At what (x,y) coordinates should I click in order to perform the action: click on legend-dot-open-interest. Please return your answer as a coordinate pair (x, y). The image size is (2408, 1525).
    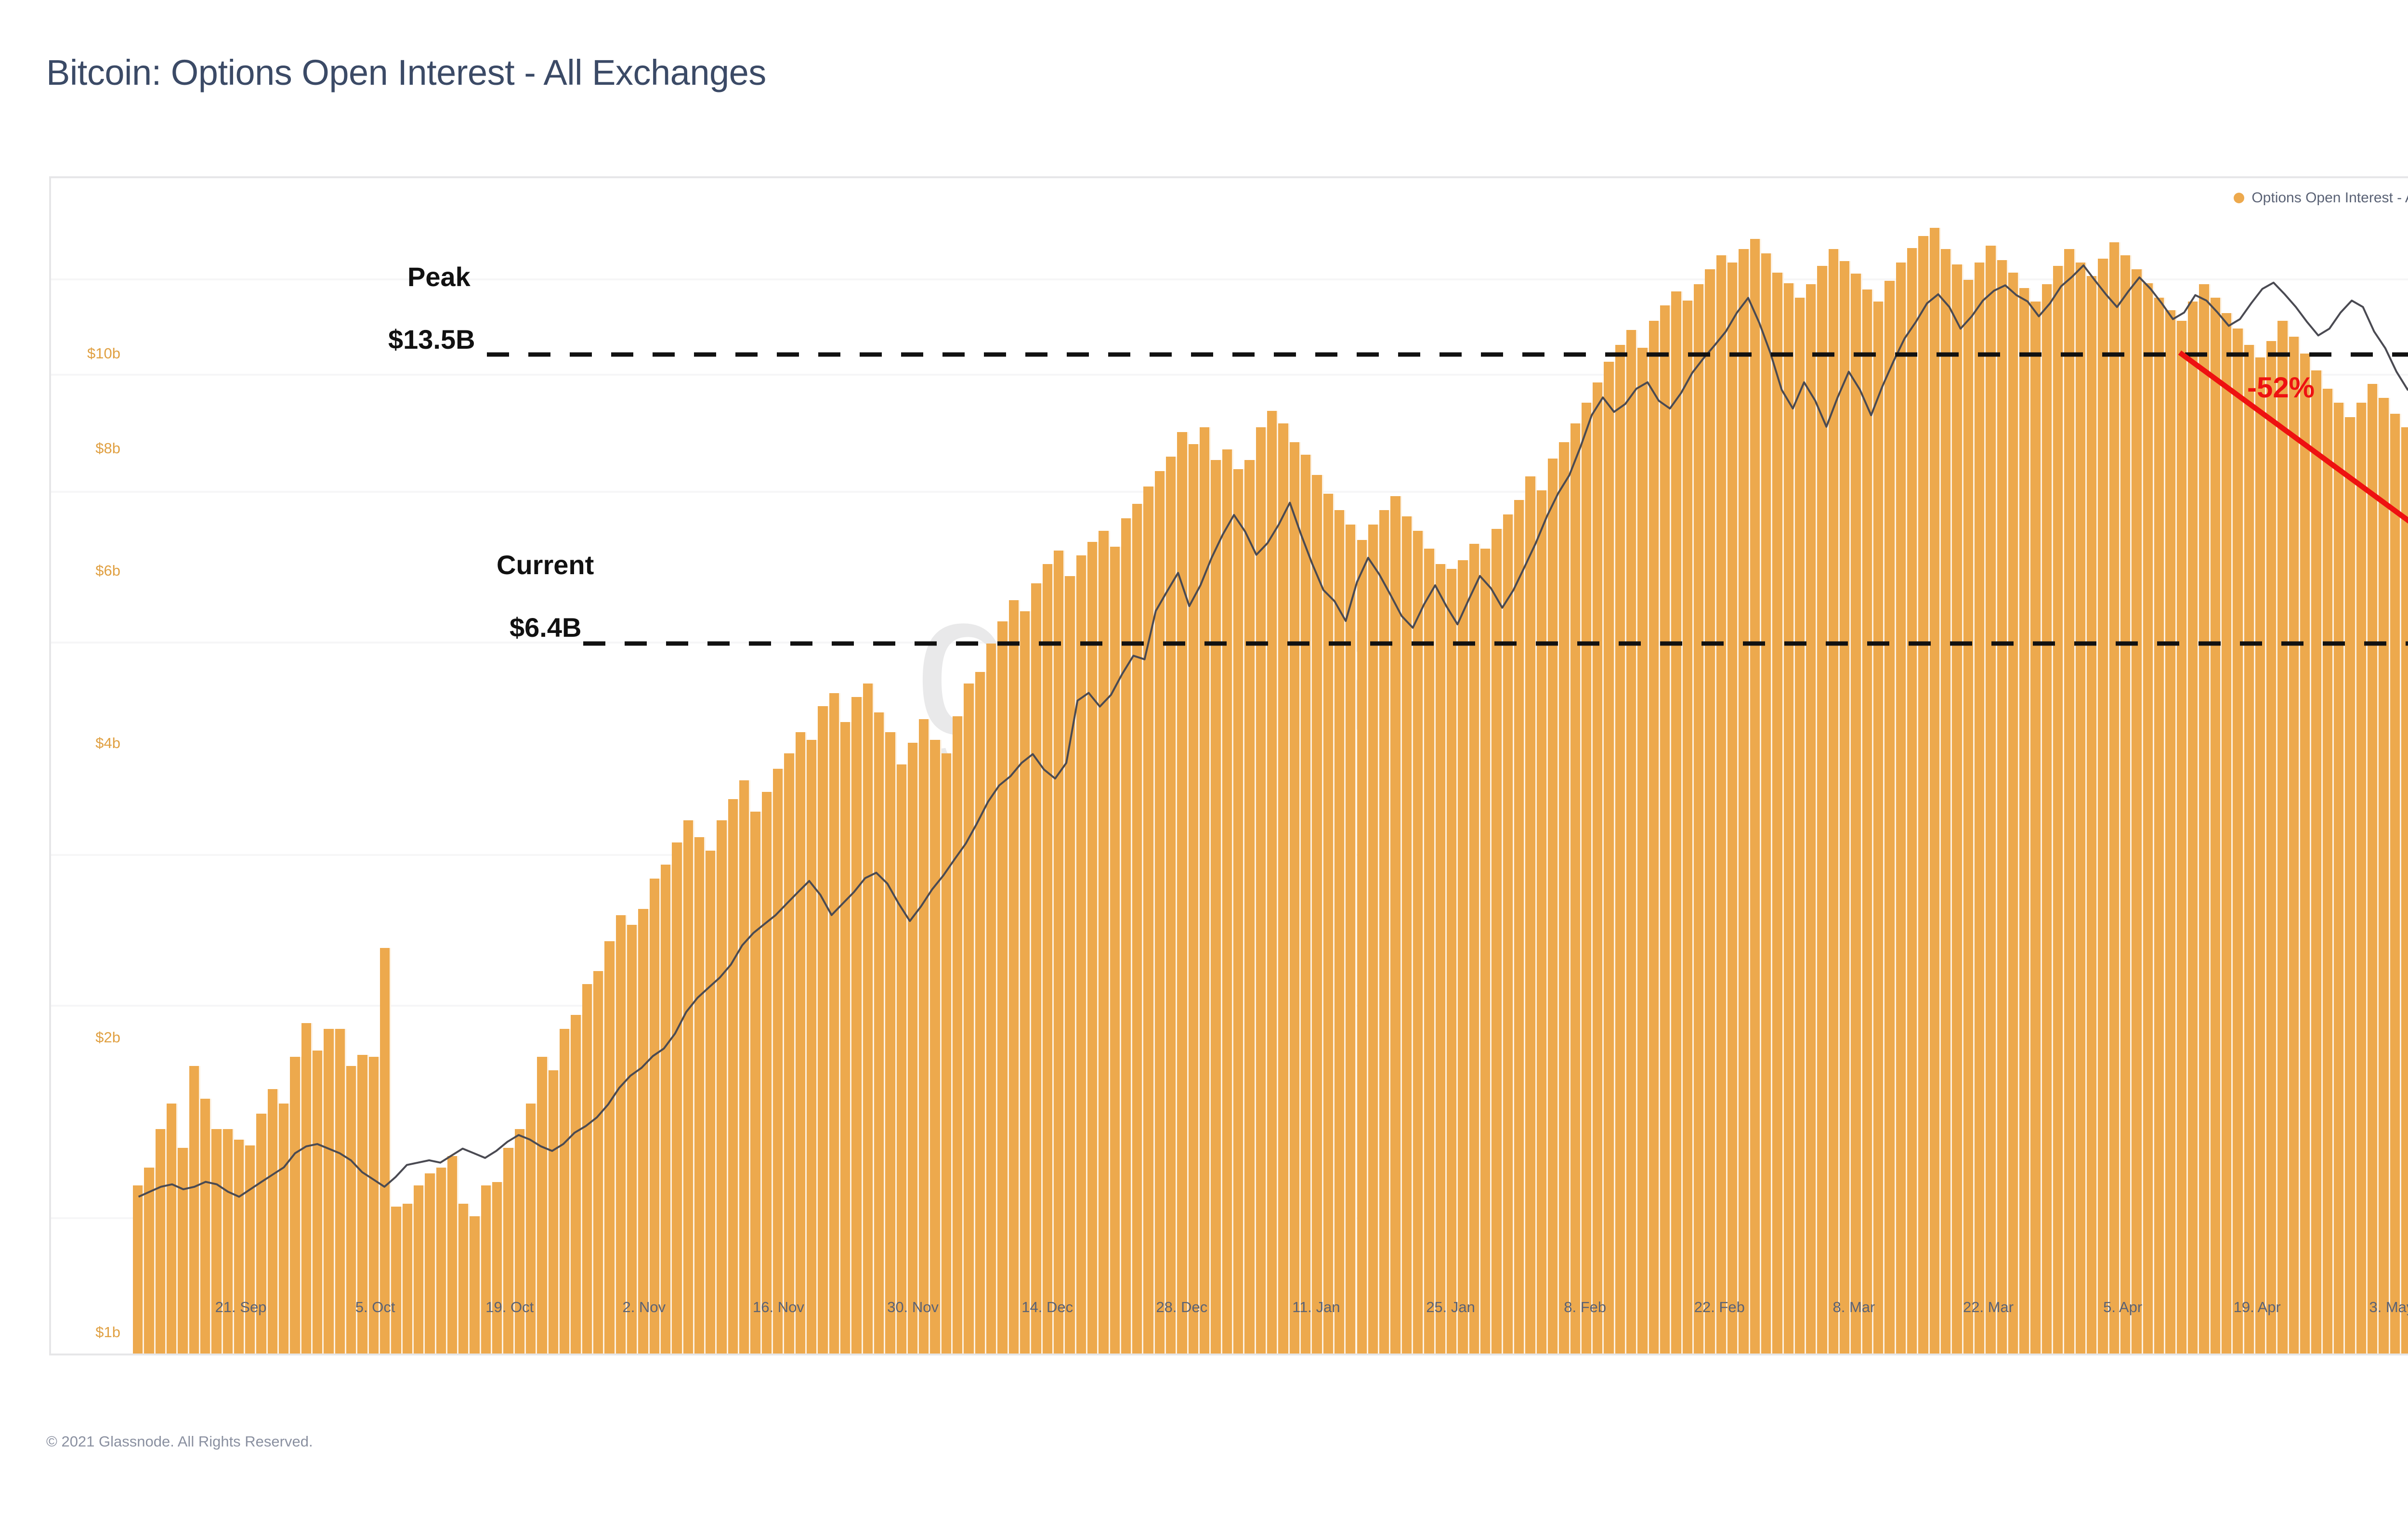
    Looking at the image, I should click on (2239, 198).